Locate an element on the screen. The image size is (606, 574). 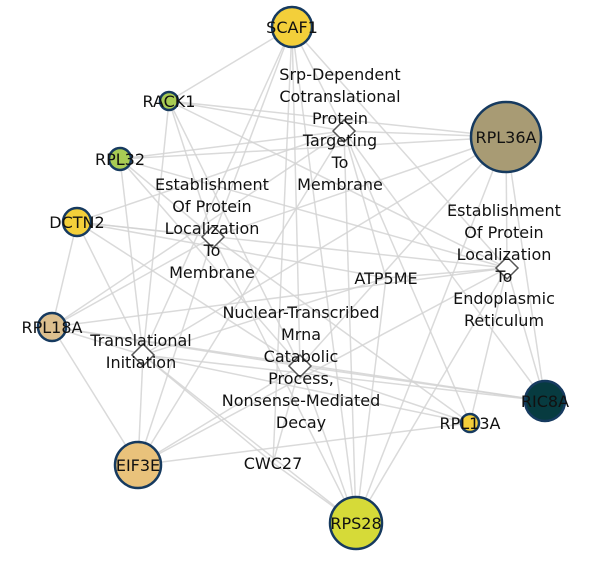
edge-rack1-srp is located at coordinates (256, 116).